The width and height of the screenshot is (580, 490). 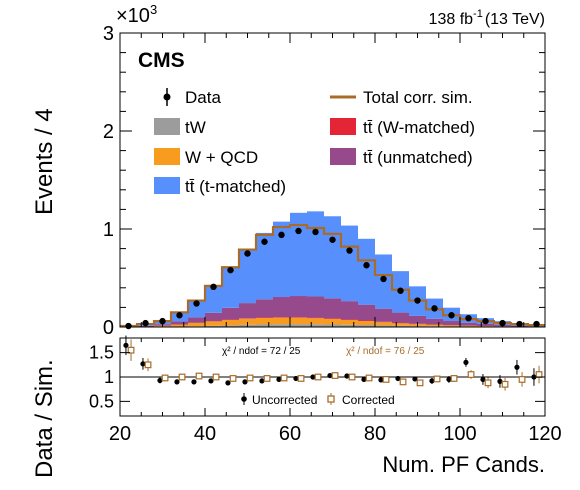 I want to click on legend-entry-tt-w-matched: tt̄ (W-matched), so click(x=402, y=127).